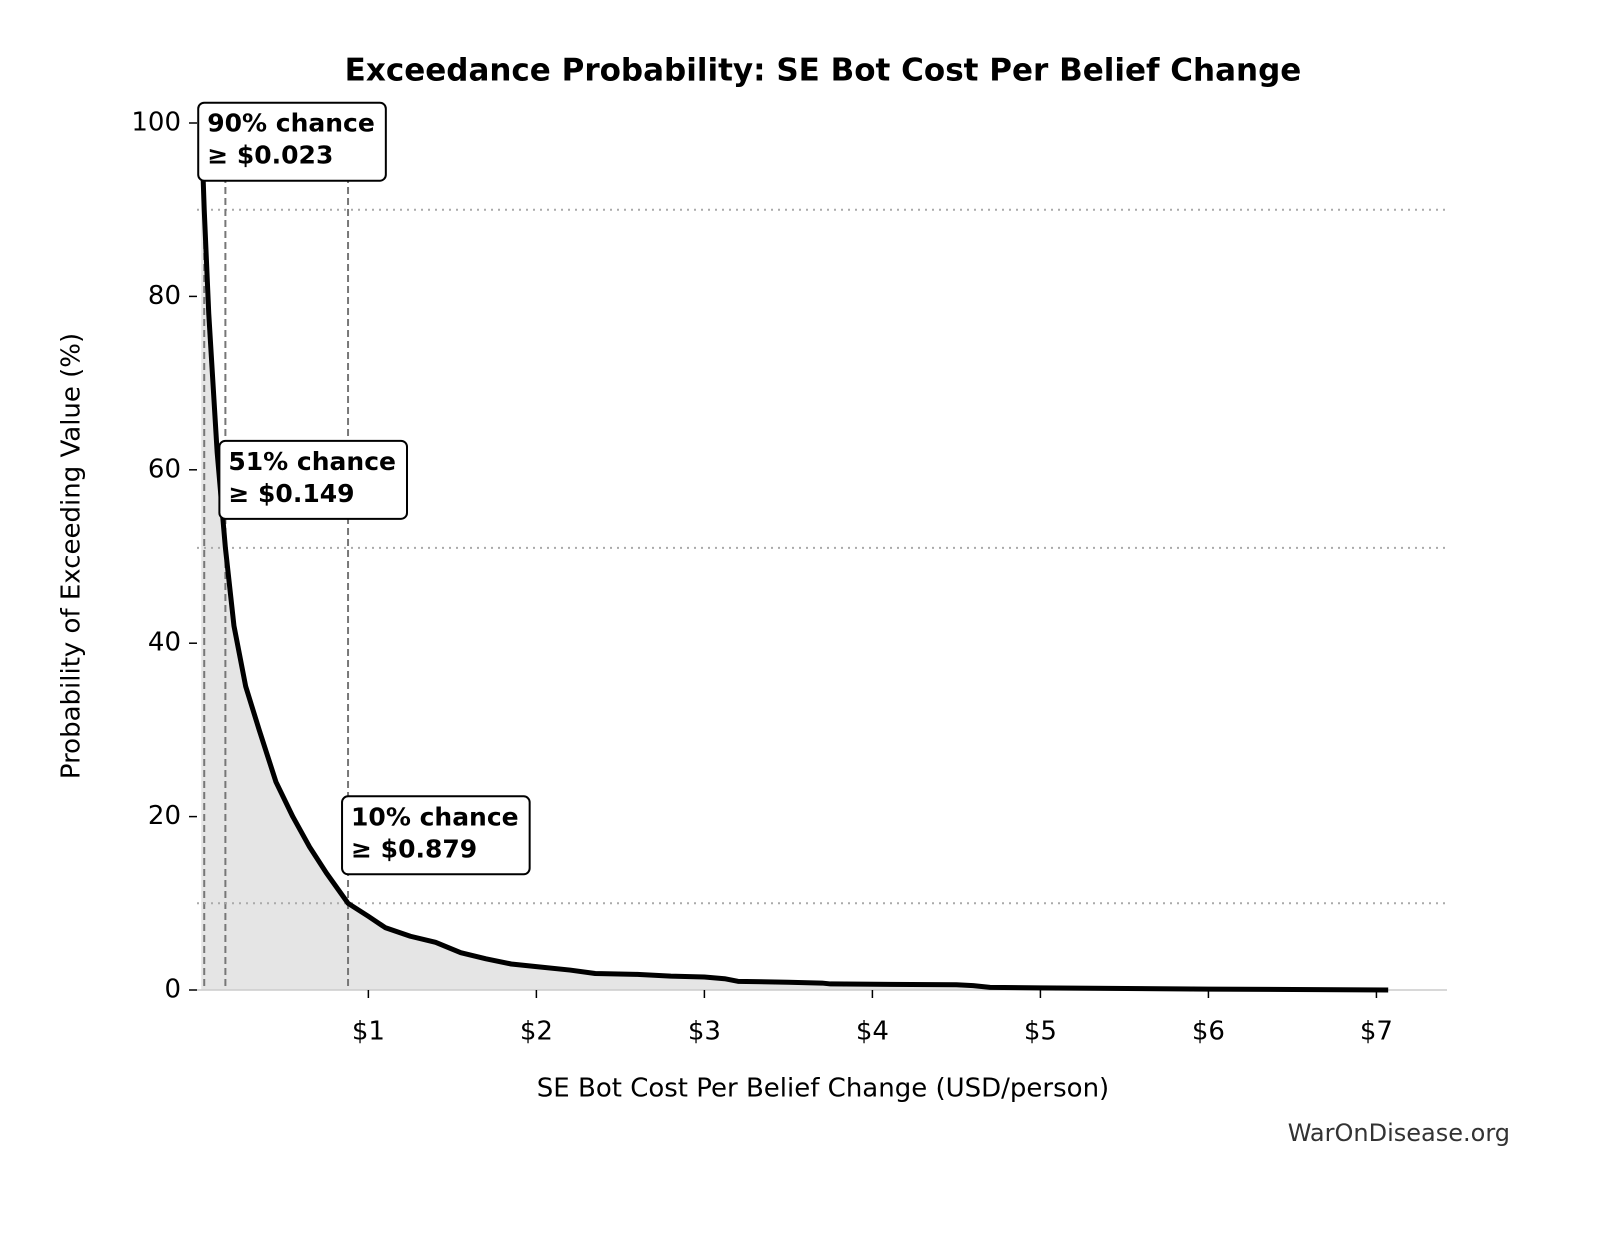  I want to click on annotation-text: 51% chance, so click(312, 461).